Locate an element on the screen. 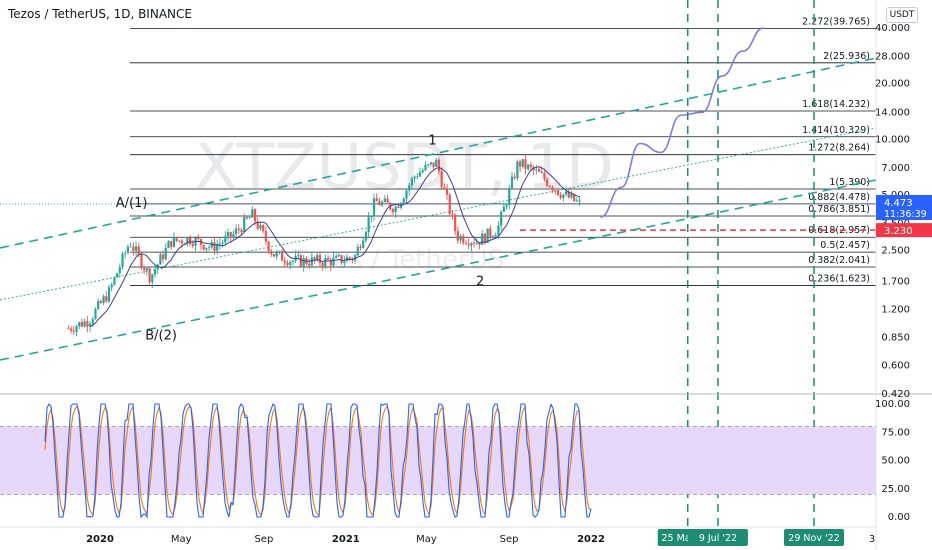 Image resolution: width=932 pixels, height=550 pixels. wave-label: 2 is located at coordinates (480, 282).